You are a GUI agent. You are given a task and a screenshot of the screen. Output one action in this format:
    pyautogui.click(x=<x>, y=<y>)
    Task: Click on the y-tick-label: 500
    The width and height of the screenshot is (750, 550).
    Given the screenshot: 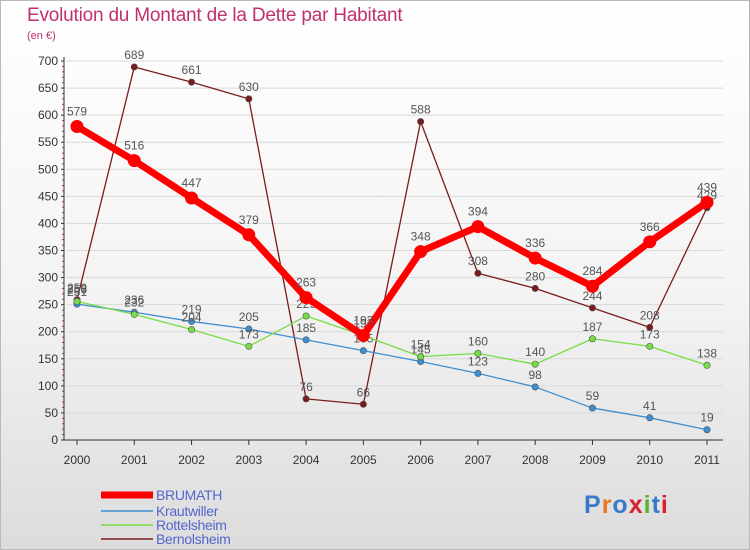 What is the action you would take?
    pyautogui.click(x=48, y=169)
    